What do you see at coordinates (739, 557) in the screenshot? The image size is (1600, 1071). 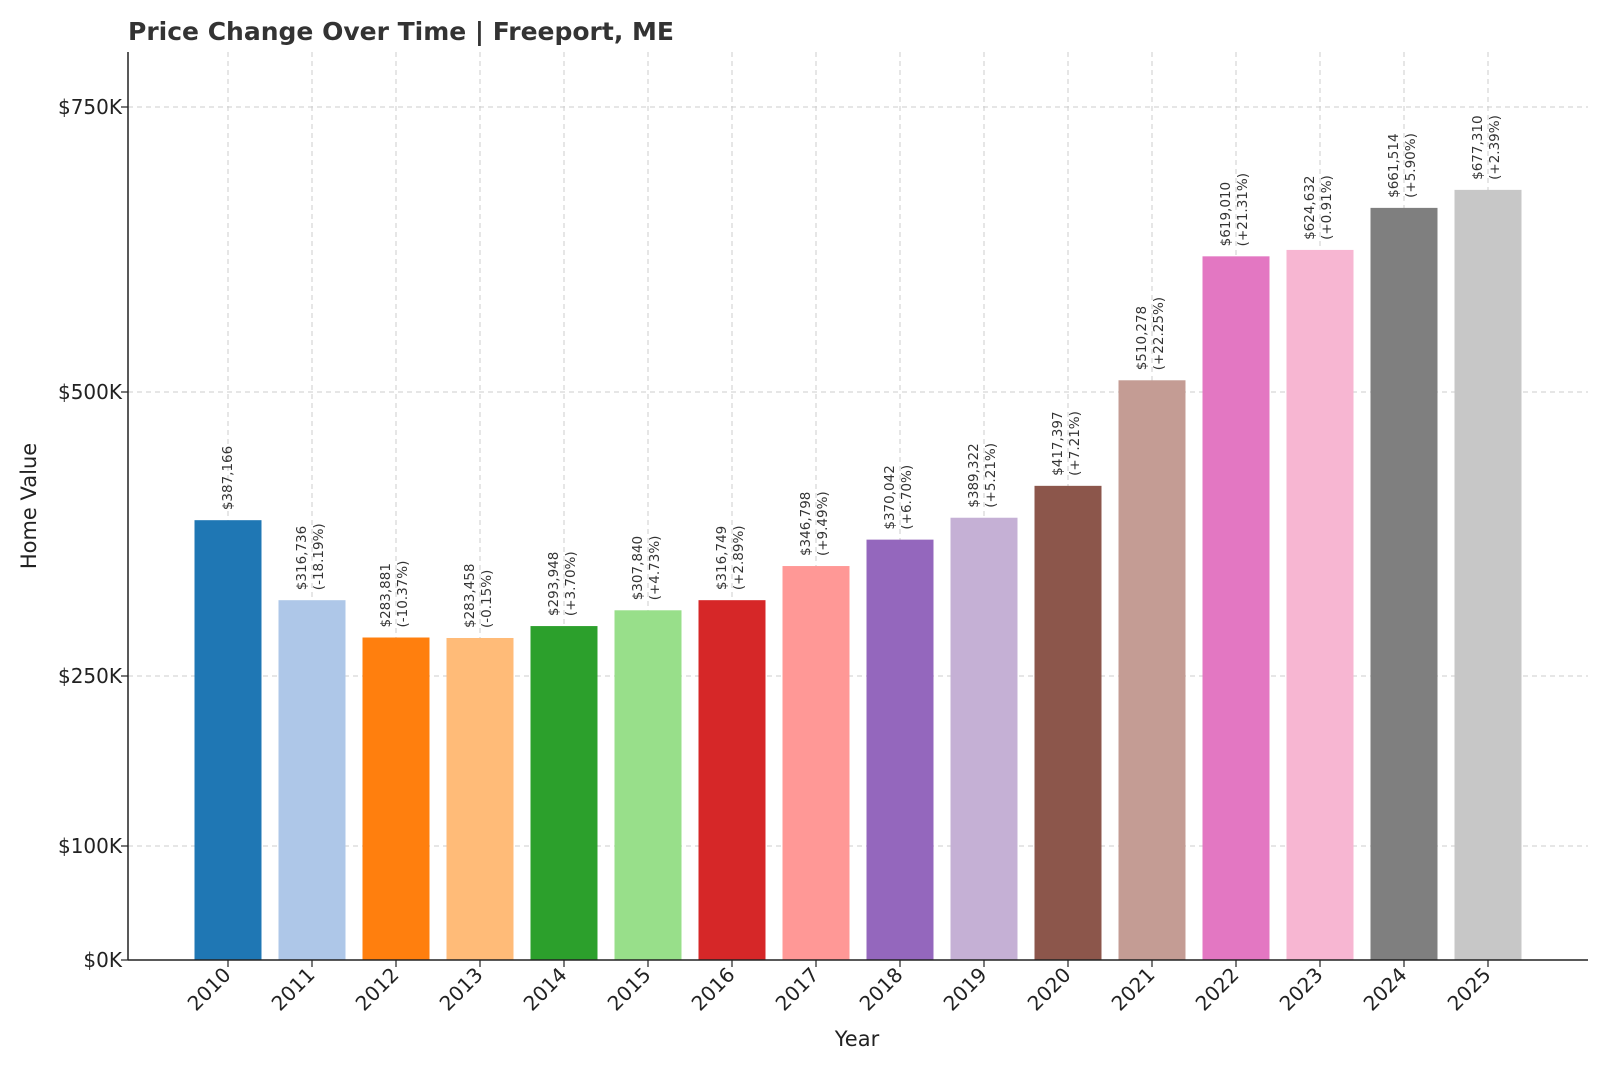 I see `bar-change-label: (+2.89%)` at bounding box center [739, 557].